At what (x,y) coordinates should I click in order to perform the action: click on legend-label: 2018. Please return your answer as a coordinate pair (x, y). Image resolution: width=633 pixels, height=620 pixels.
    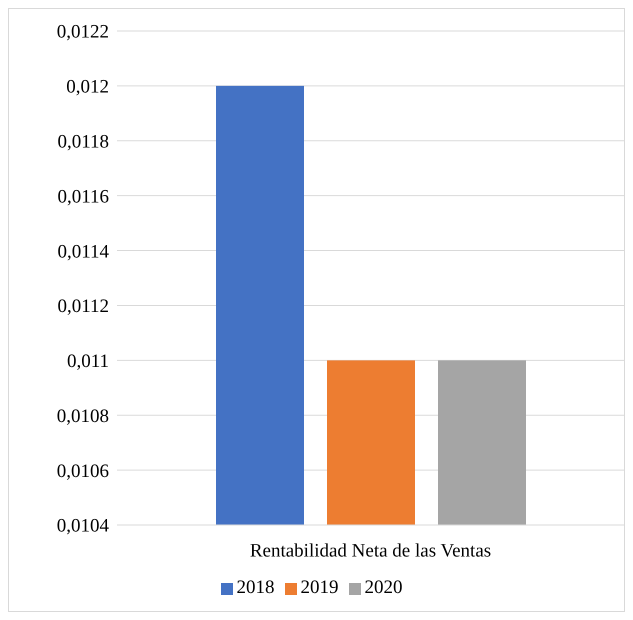
    Looking at the image, I should click on (255, 587).